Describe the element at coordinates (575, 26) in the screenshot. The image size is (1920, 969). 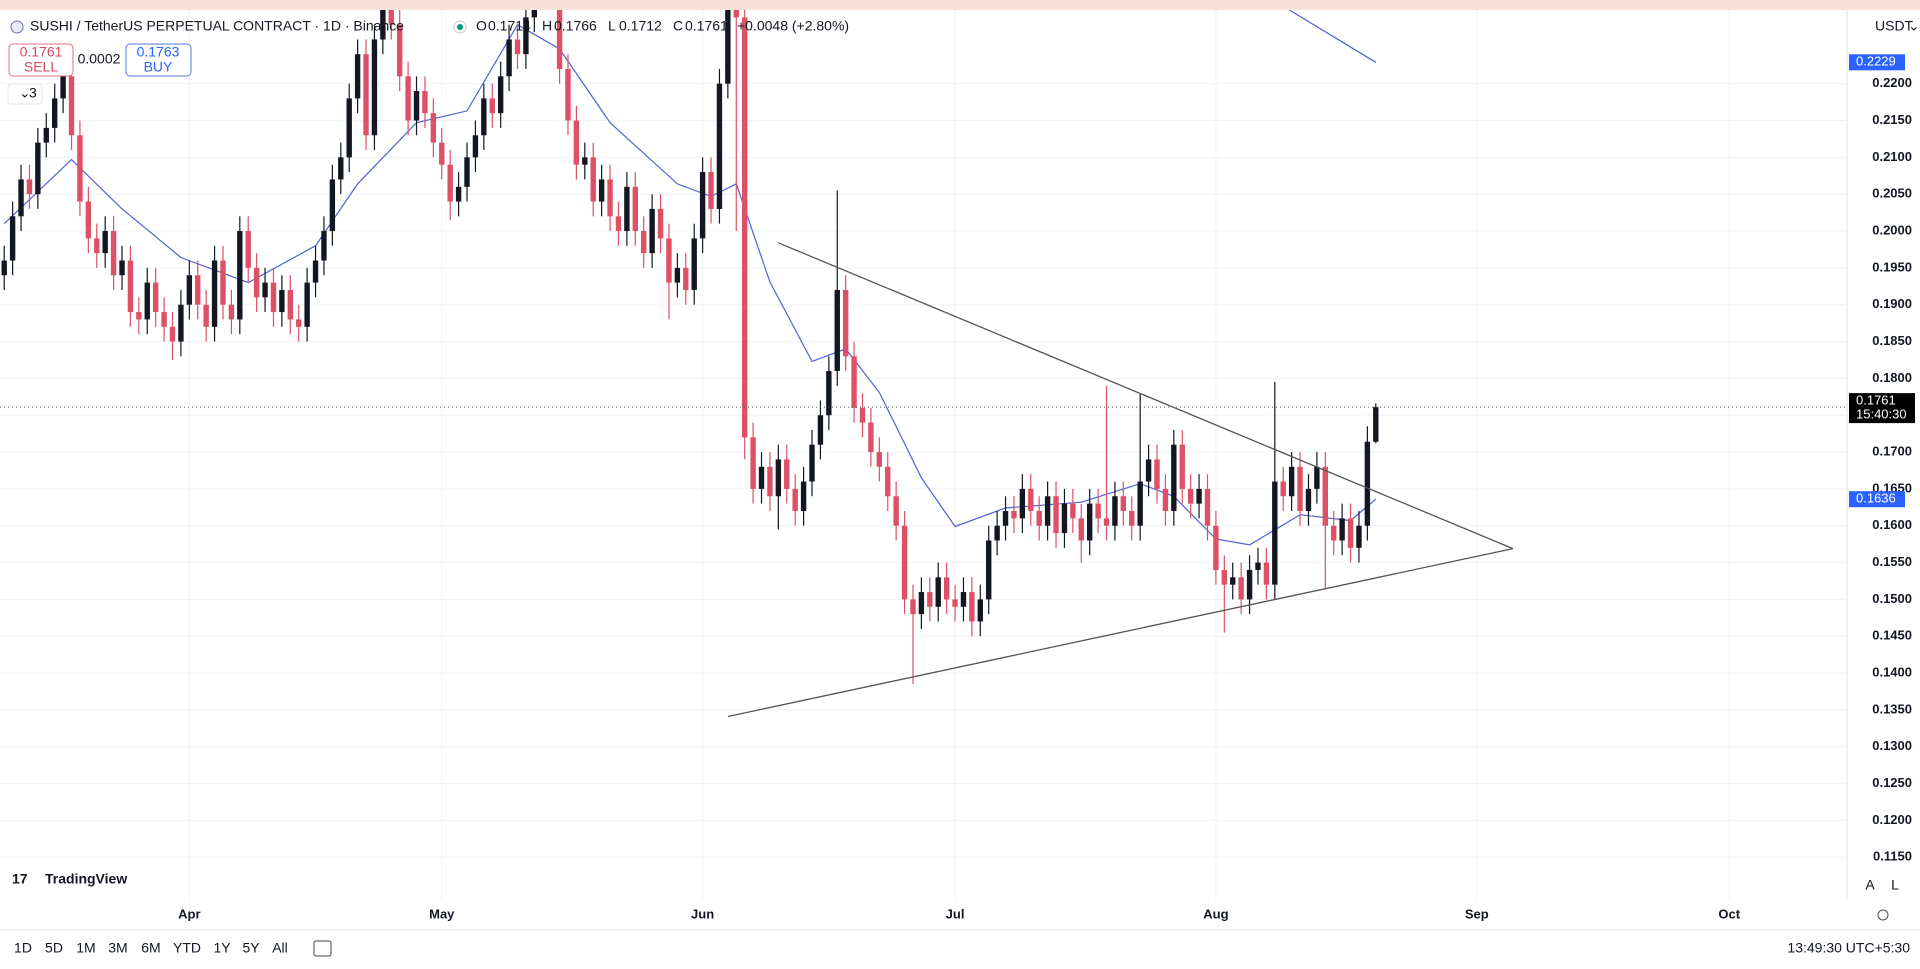
I see `ohlc-h-value: 0.1766` at that location.